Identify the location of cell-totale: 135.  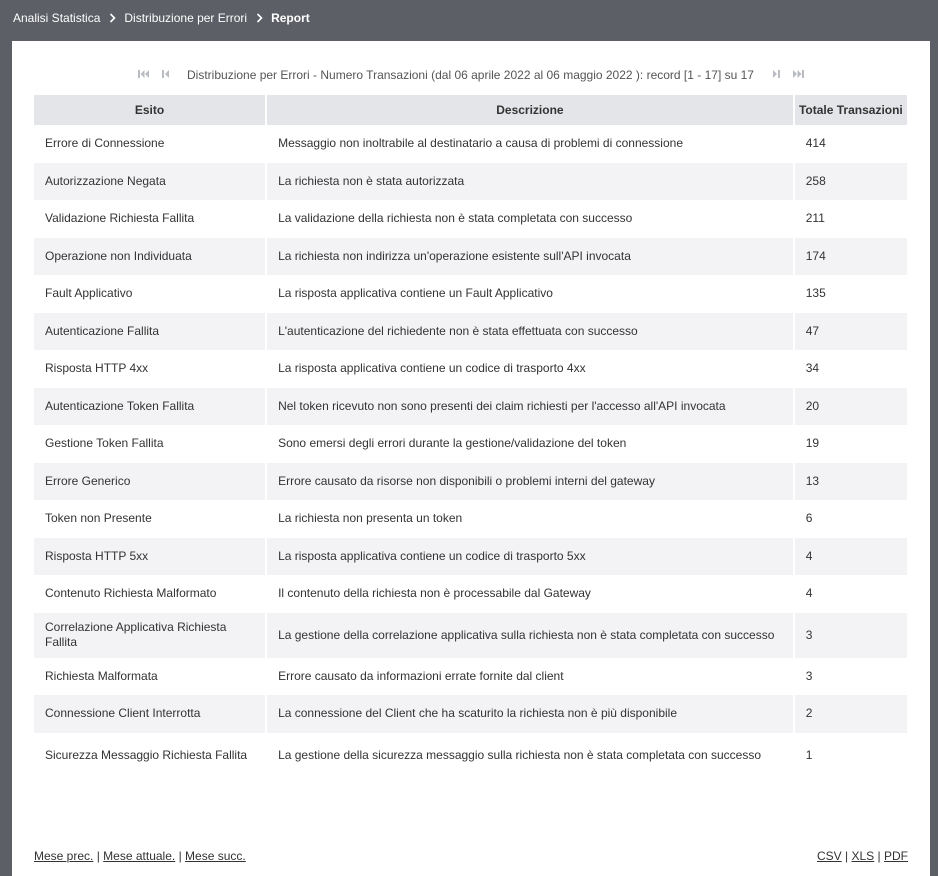
(815, 293).